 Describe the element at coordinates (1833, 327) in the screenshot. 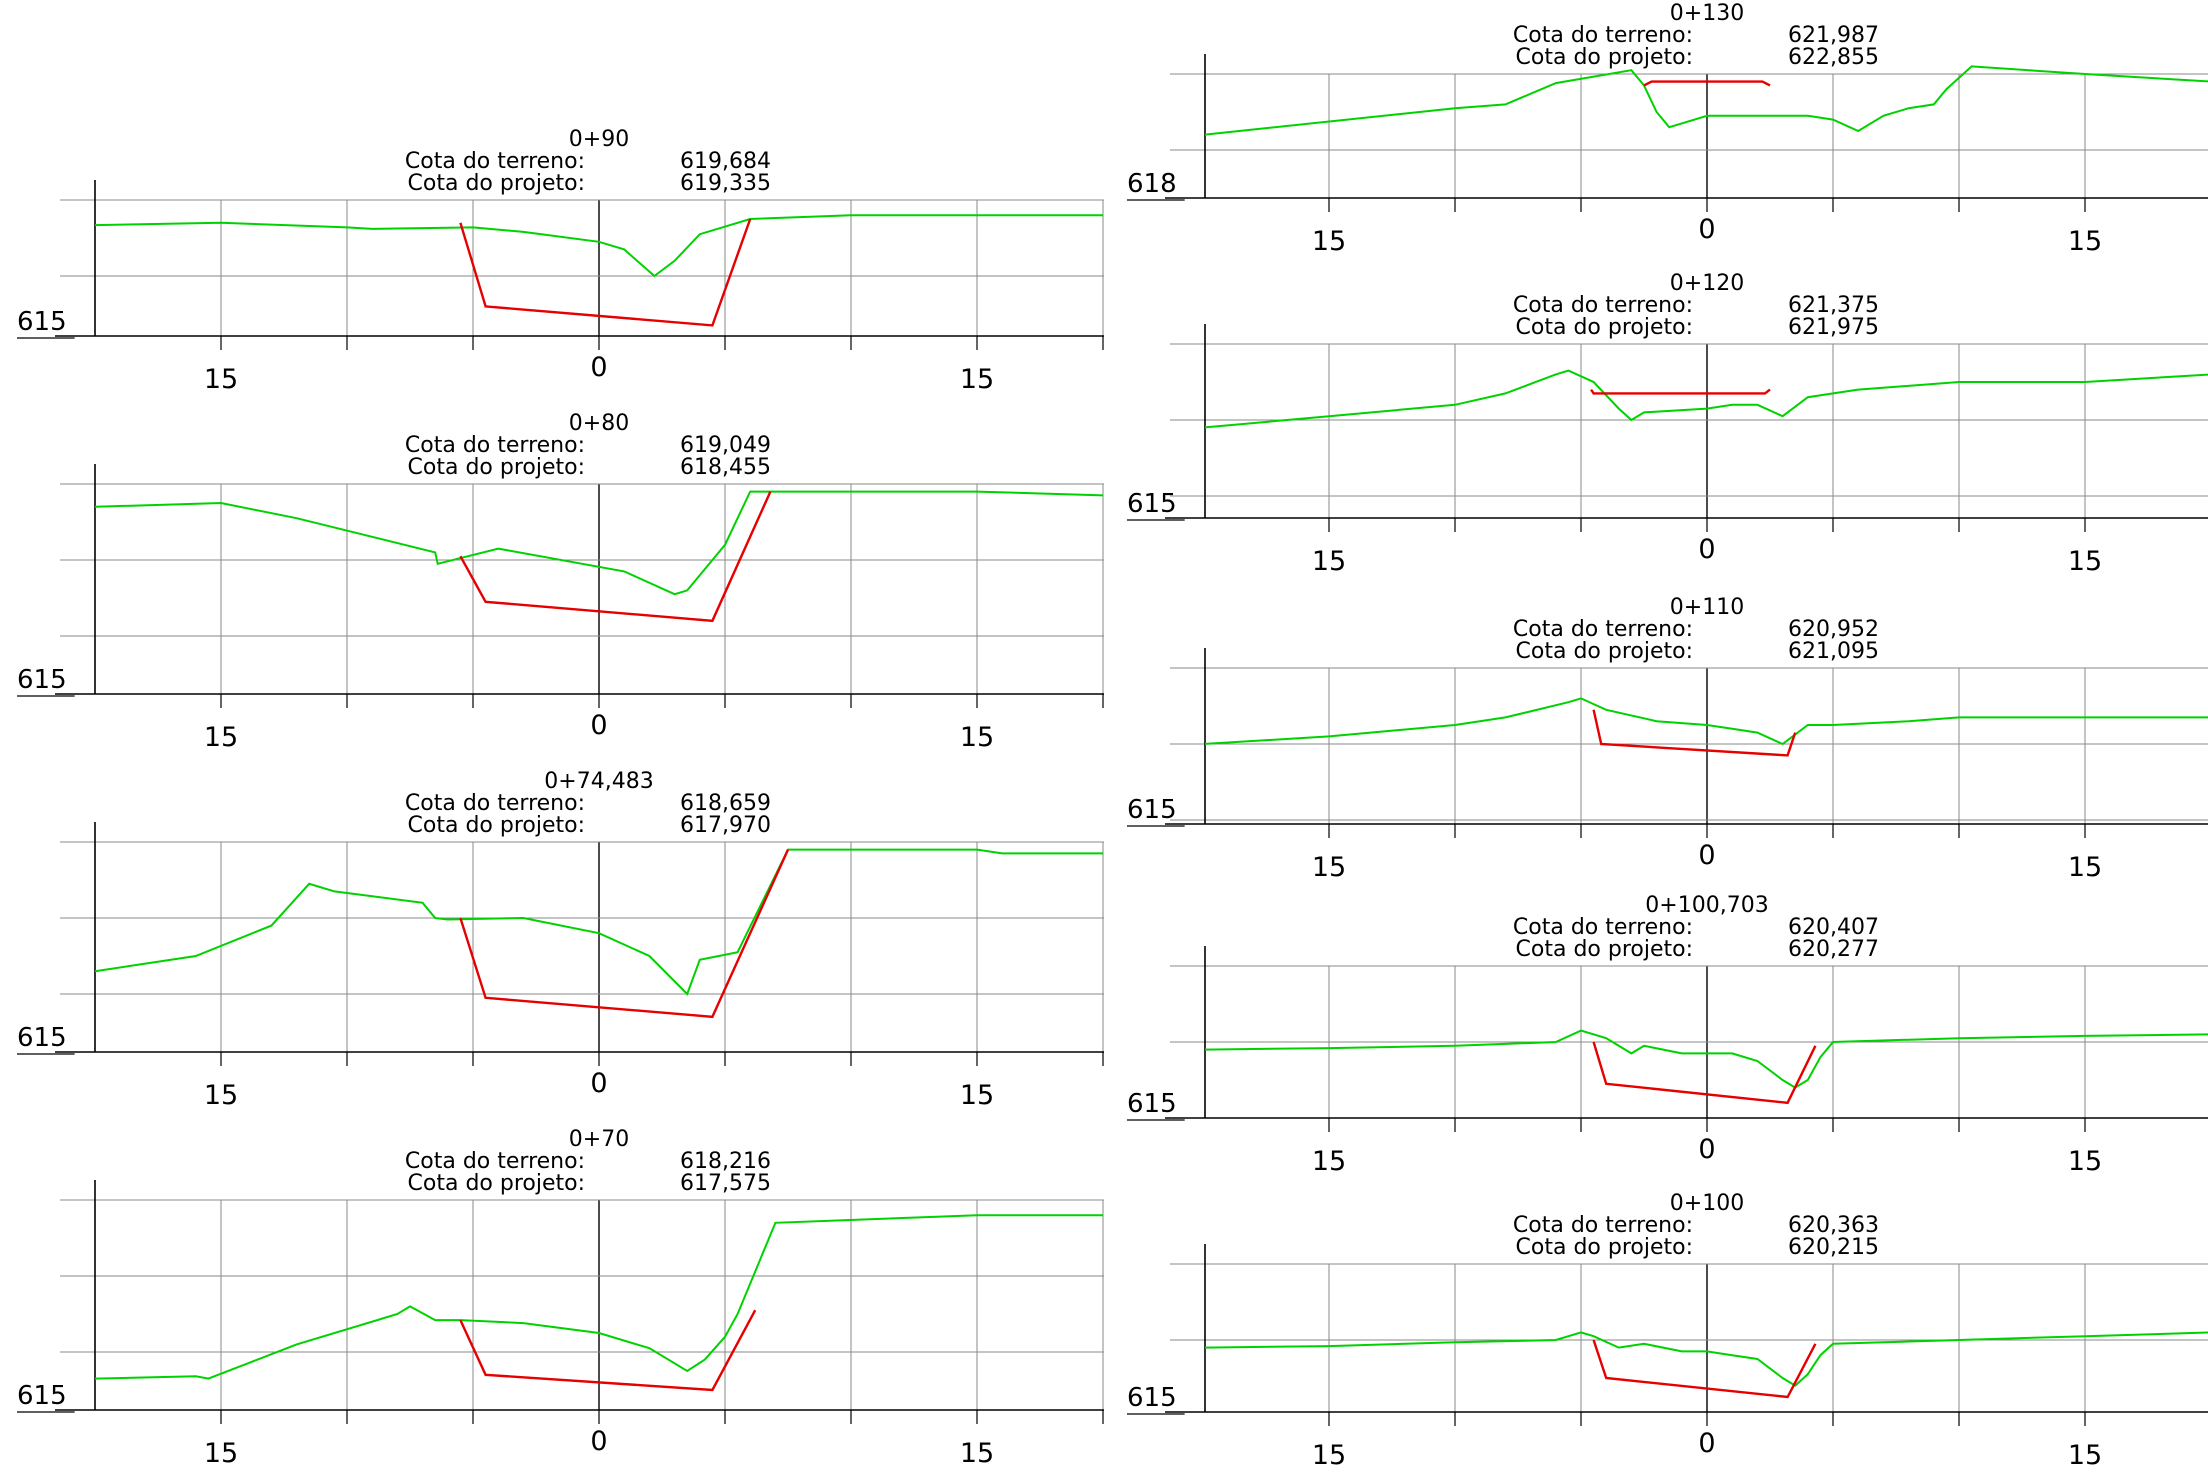

I see `design-elevation-value: 621,975` at that location.